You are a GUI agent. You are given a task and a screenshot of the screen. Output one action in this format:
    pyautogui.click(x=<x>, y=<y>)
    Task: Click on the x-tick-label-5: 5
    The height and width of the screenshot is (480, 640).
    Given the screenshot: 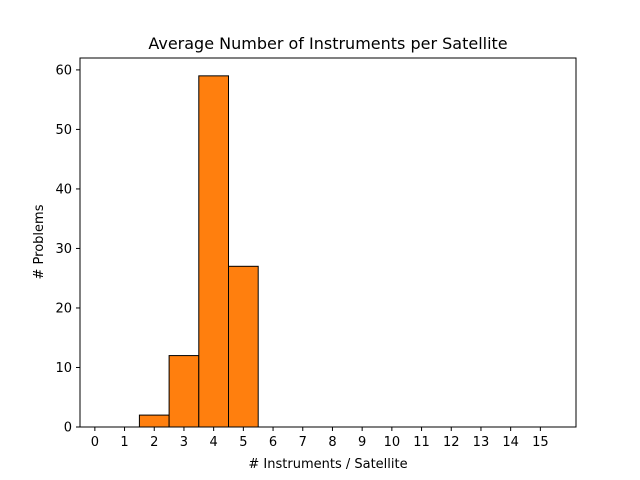 What is the action you would take?
    pyautogui.click(x=243, y=442)
    